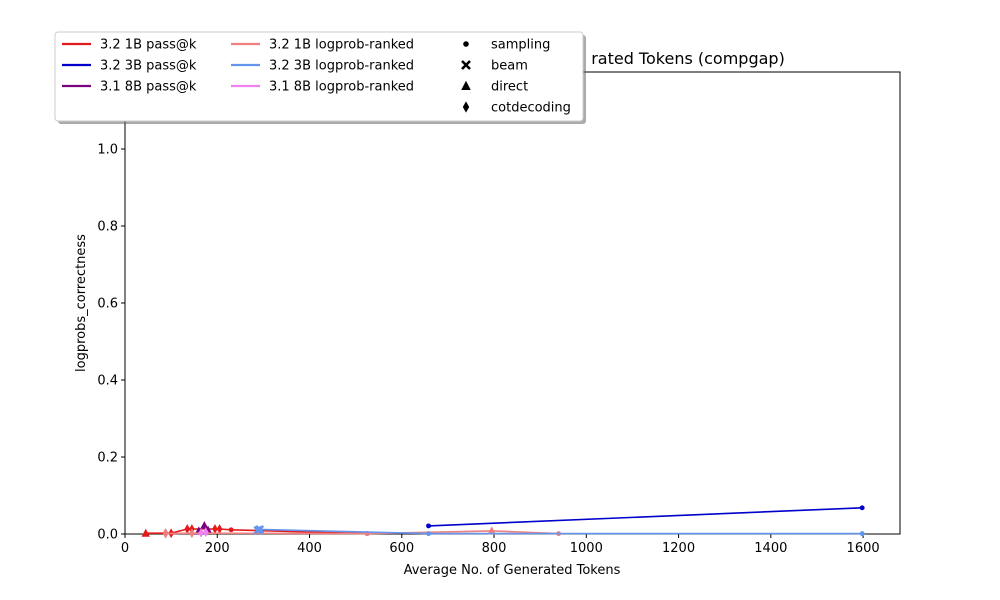 The image size is (1000, 600). What do you see at coordinates (770, 548) in the screenshot?
I see `x-tick-label: 1400` at bounding box center [770, 548].